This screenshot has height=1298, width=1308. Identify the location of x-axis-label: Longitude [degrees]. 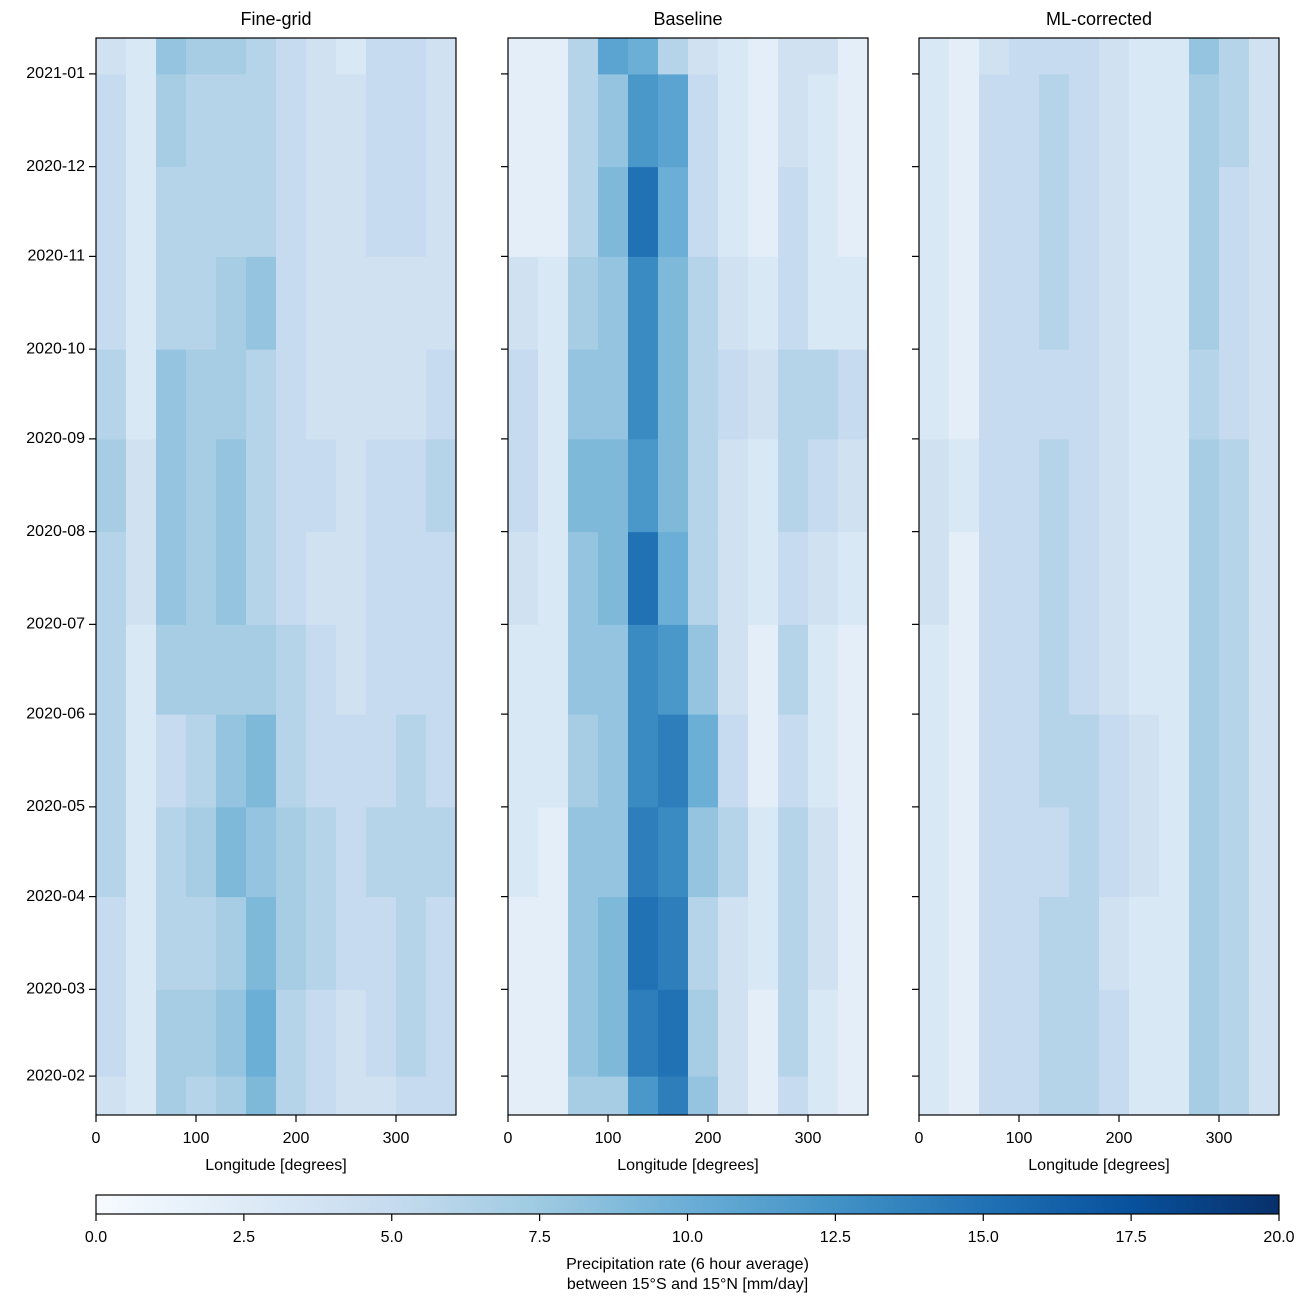
(687, 1165).